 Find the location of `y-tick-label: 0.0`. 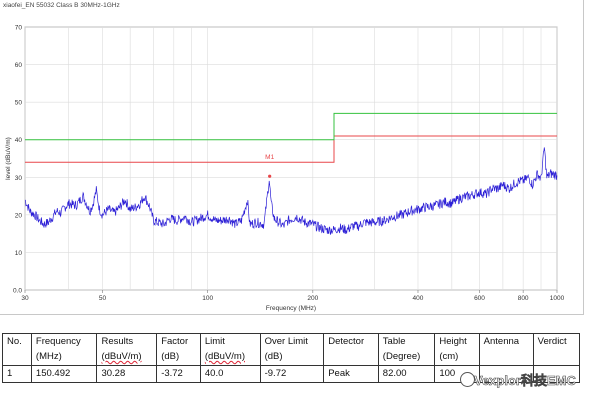

y-tick-label: 0.0 is located at coordinates (17, 291).